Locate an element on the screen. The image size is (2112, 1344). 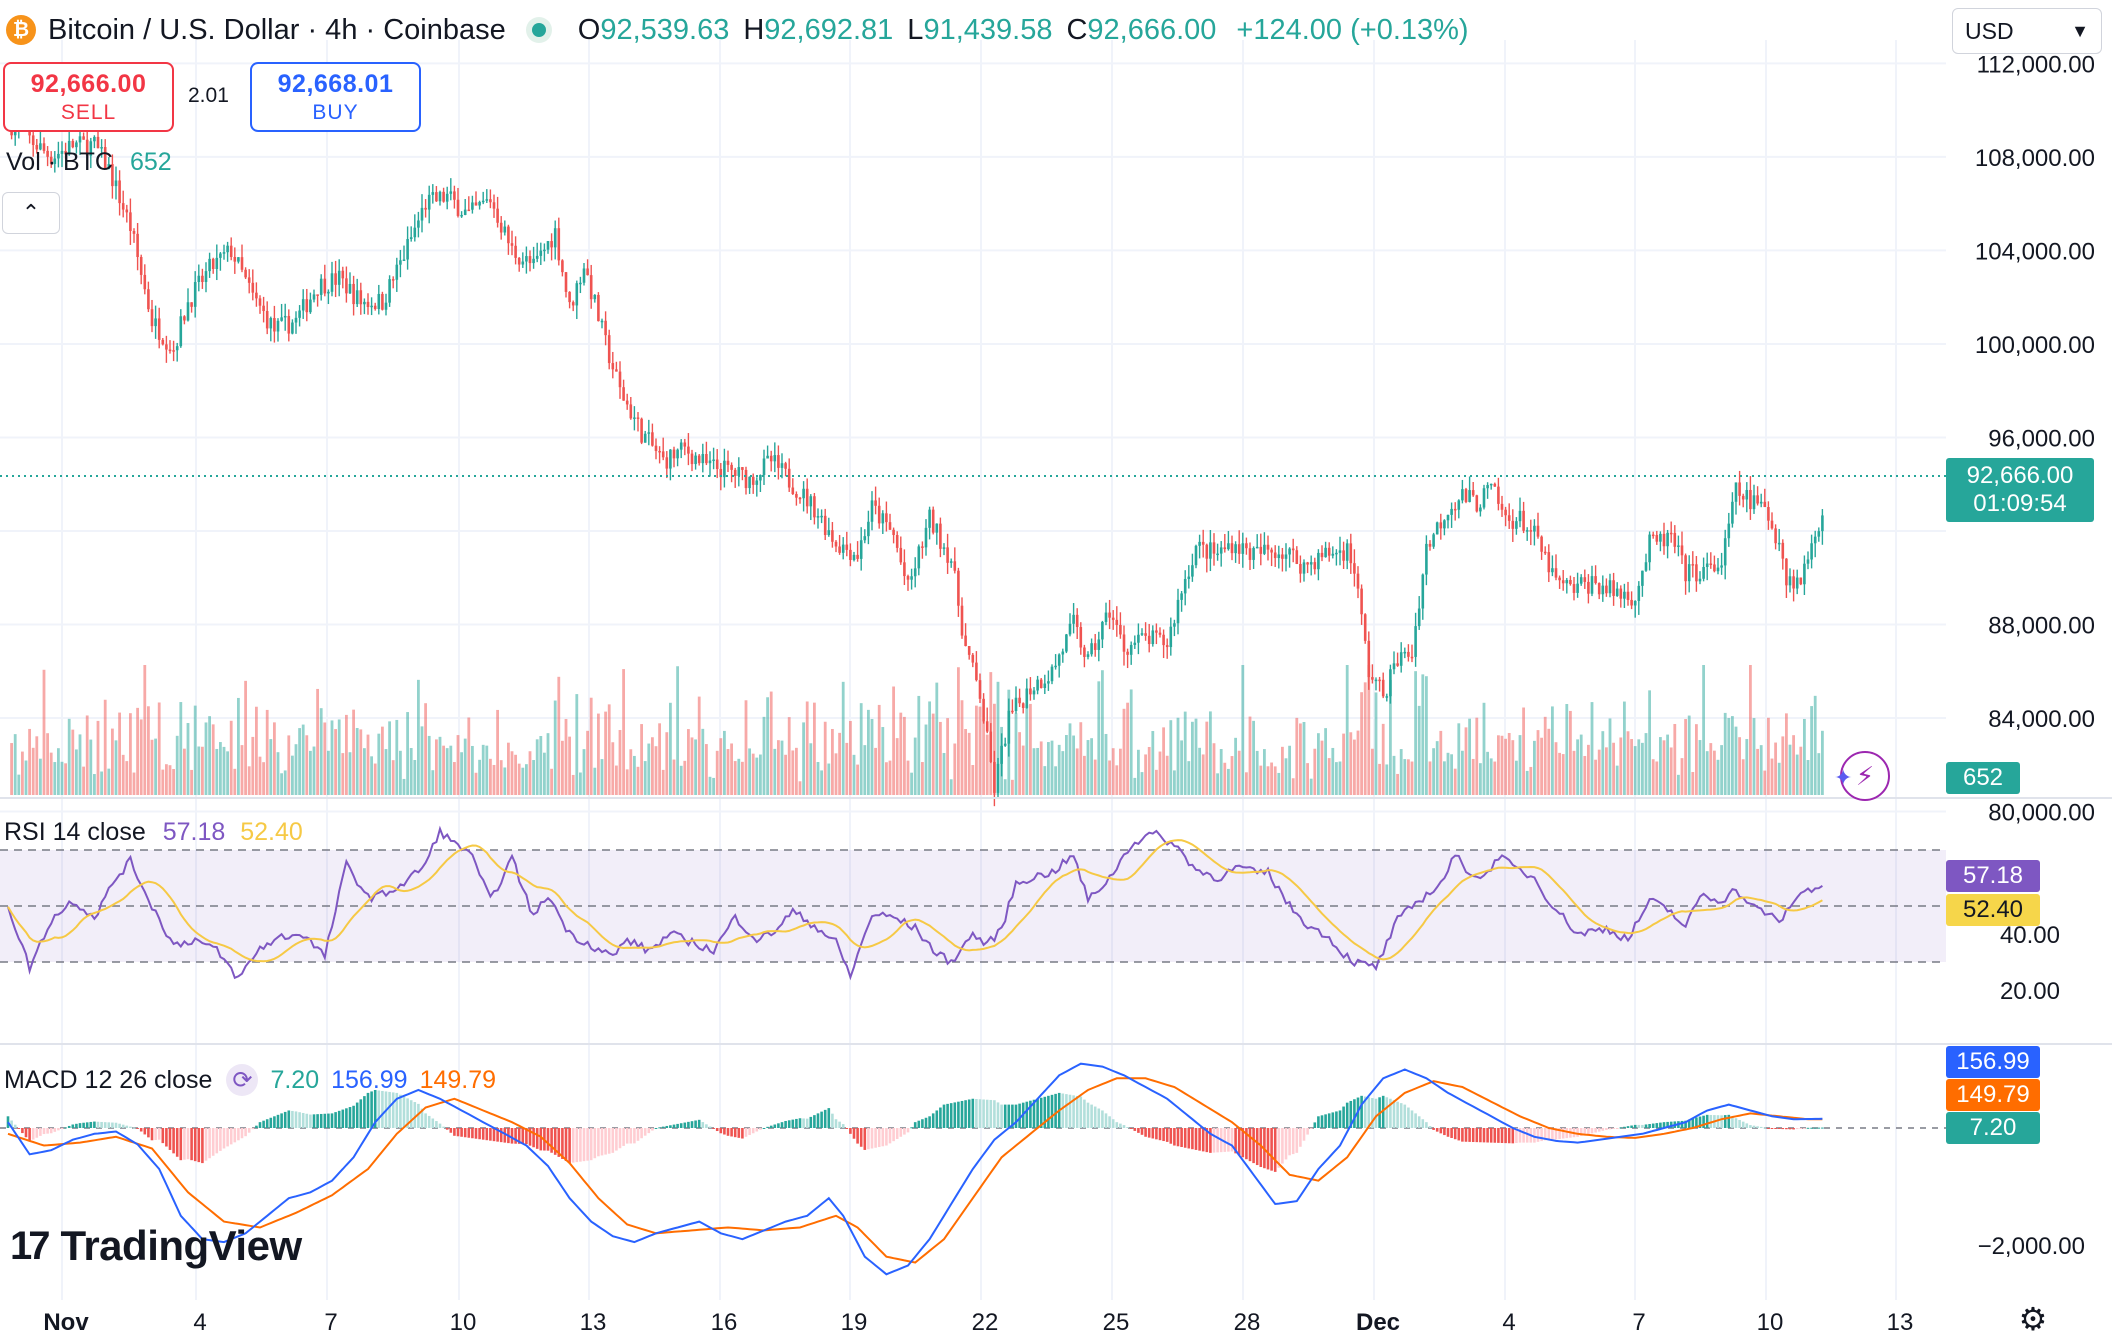
macd-legend: MACD 12 26 close ⟳ 7.20 156.99 149.79 is located at coordinates (250, 1080).